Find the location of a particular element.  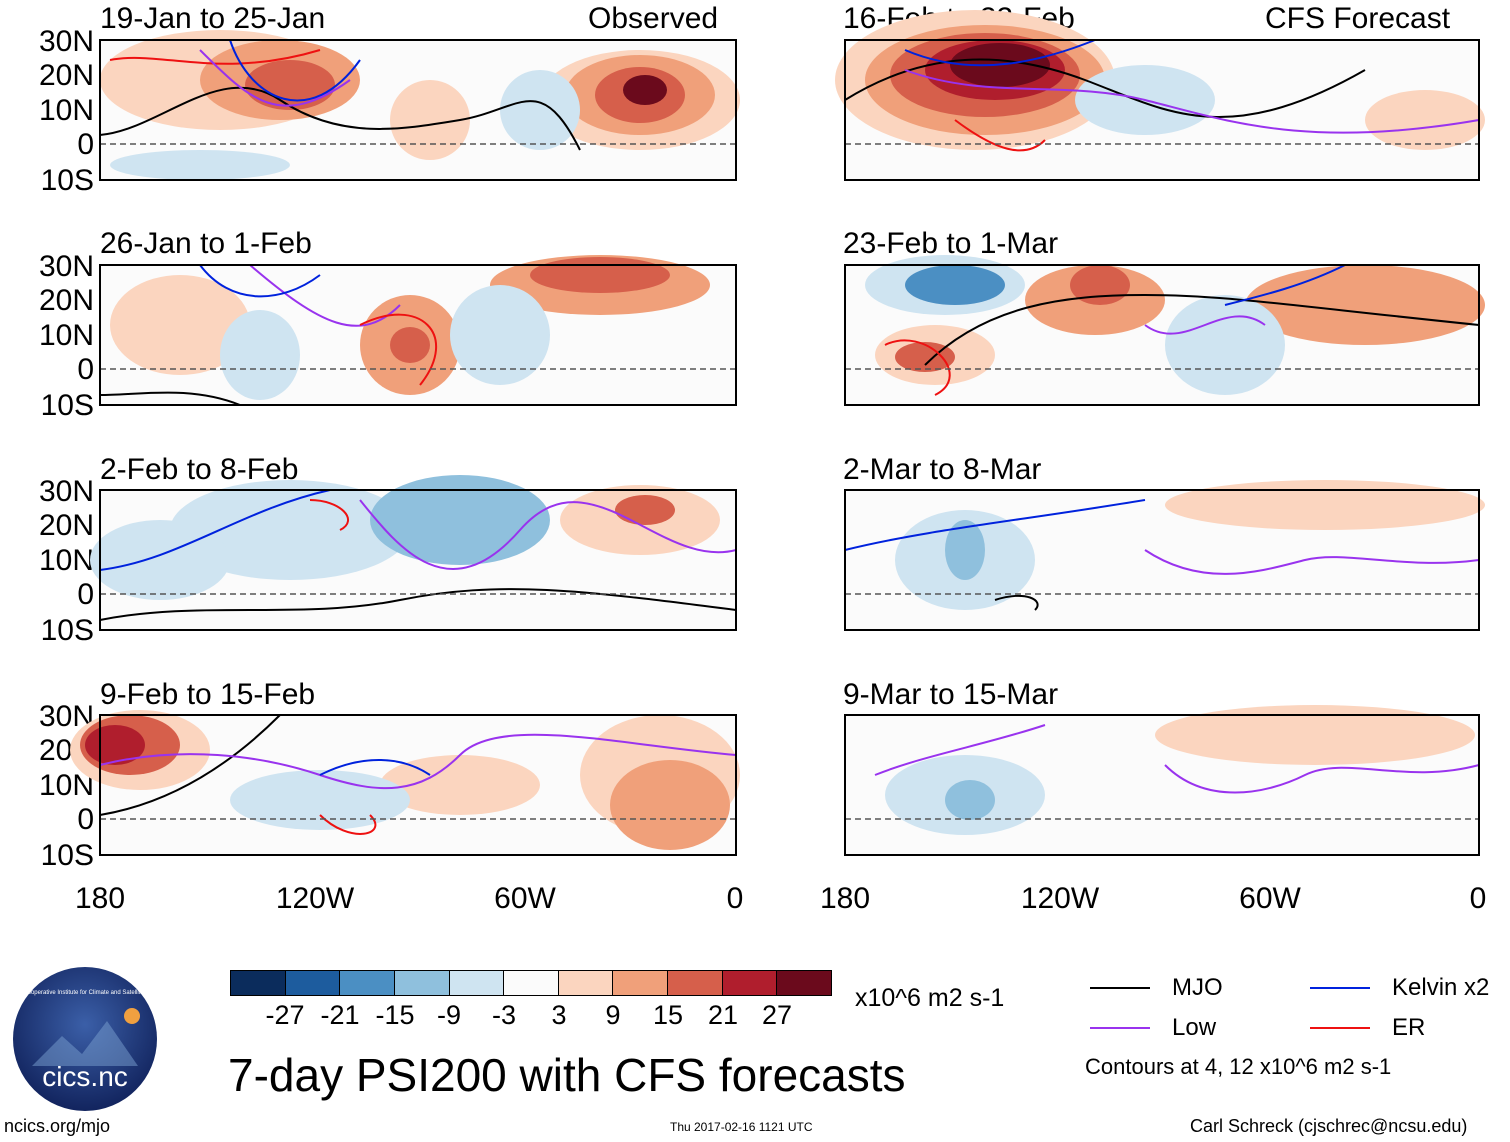

legend-er: ER is located at coordinates (1367, 1028).